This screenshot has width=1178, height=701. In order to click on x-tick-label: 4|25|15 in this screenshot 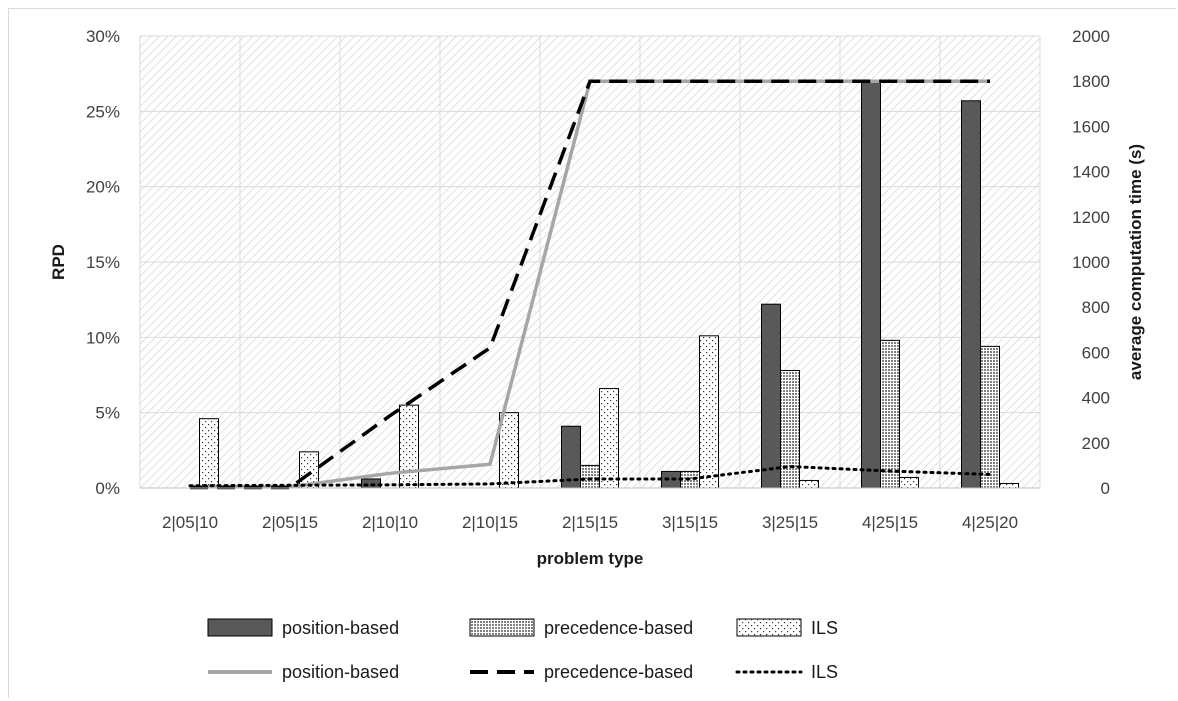, I will do `click(890, 522)`.